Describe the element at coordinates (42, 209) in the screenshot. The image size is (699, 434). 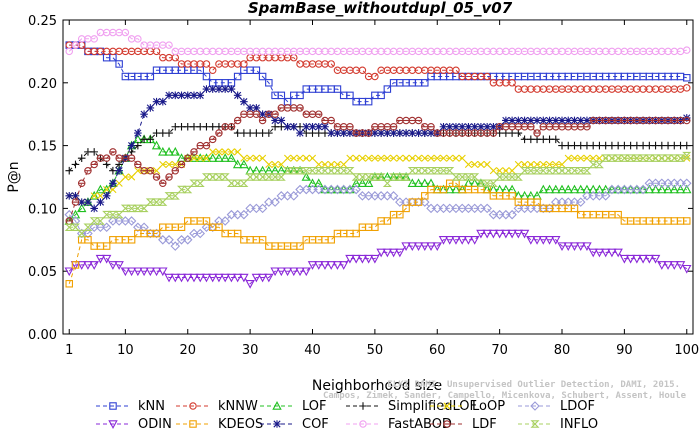
I see `y-tick-label: 0.10` at that location.